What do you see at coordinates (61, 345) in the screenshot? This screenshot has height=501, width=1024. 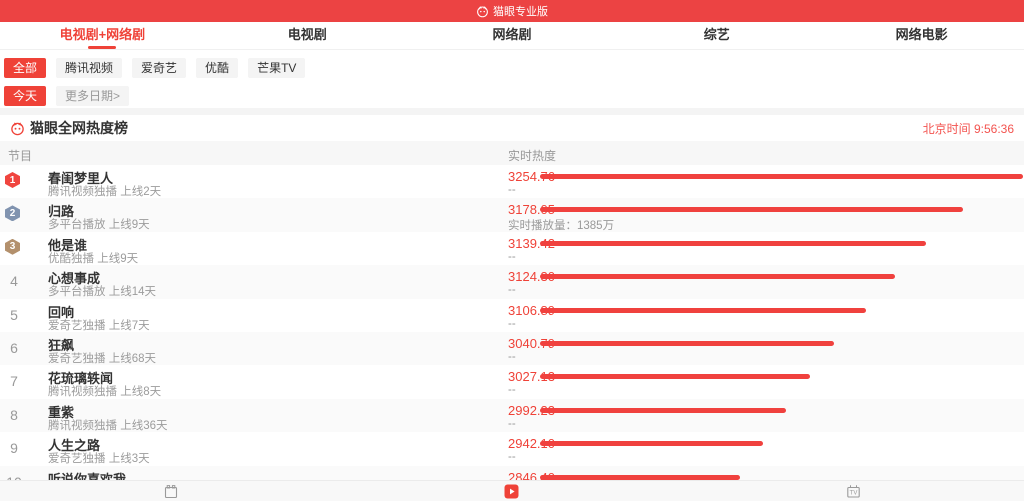 I see `show-title: 狂飙` at bounding box center [61, 345].